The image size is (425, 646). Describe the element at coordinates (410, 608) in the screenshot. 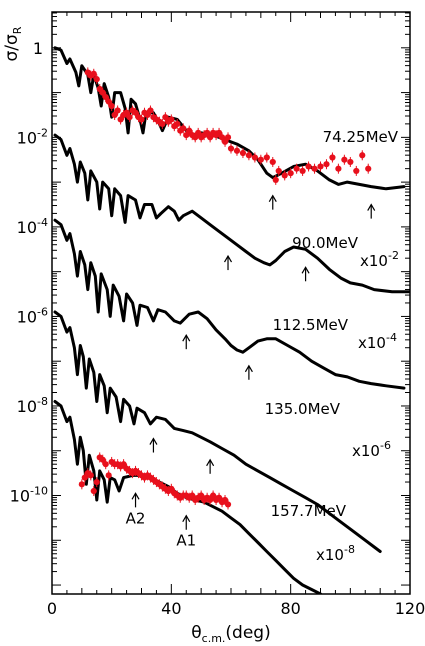

I see `x-tick-label: 120` at that location.